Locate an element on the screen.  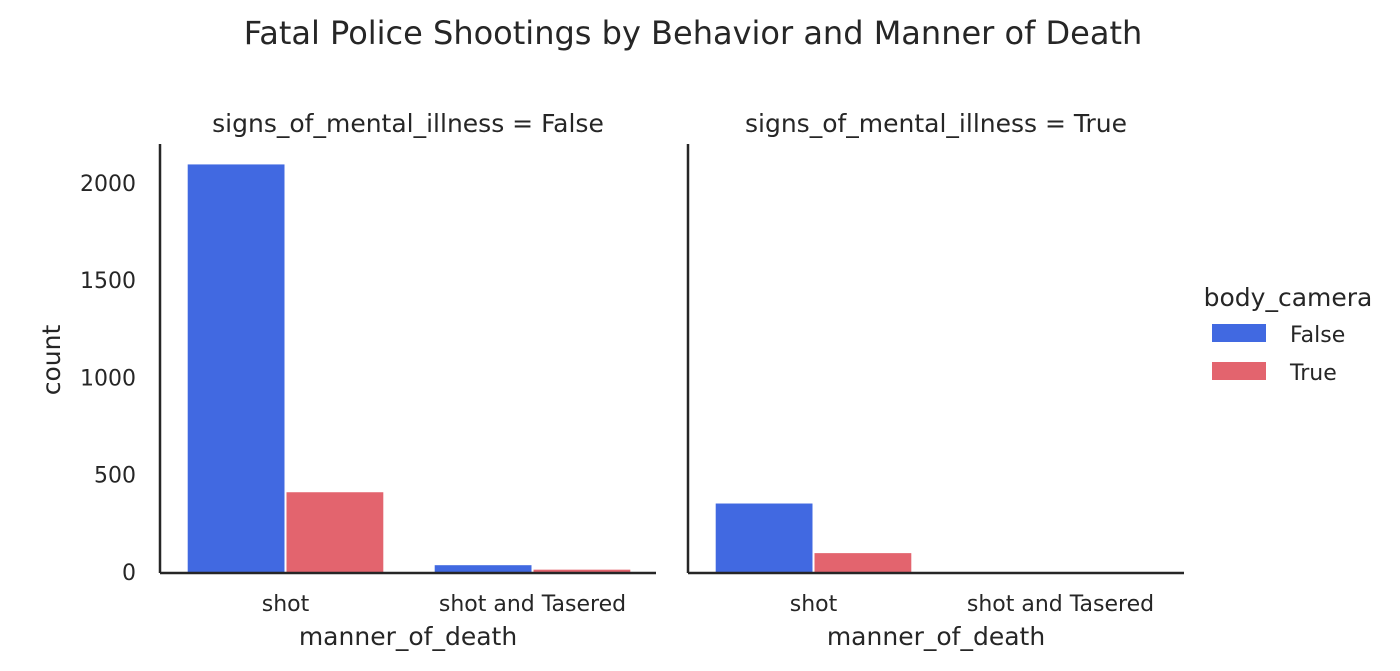
facet-title: signs_of_mental_illness = True is located at coordinates (936, 123).